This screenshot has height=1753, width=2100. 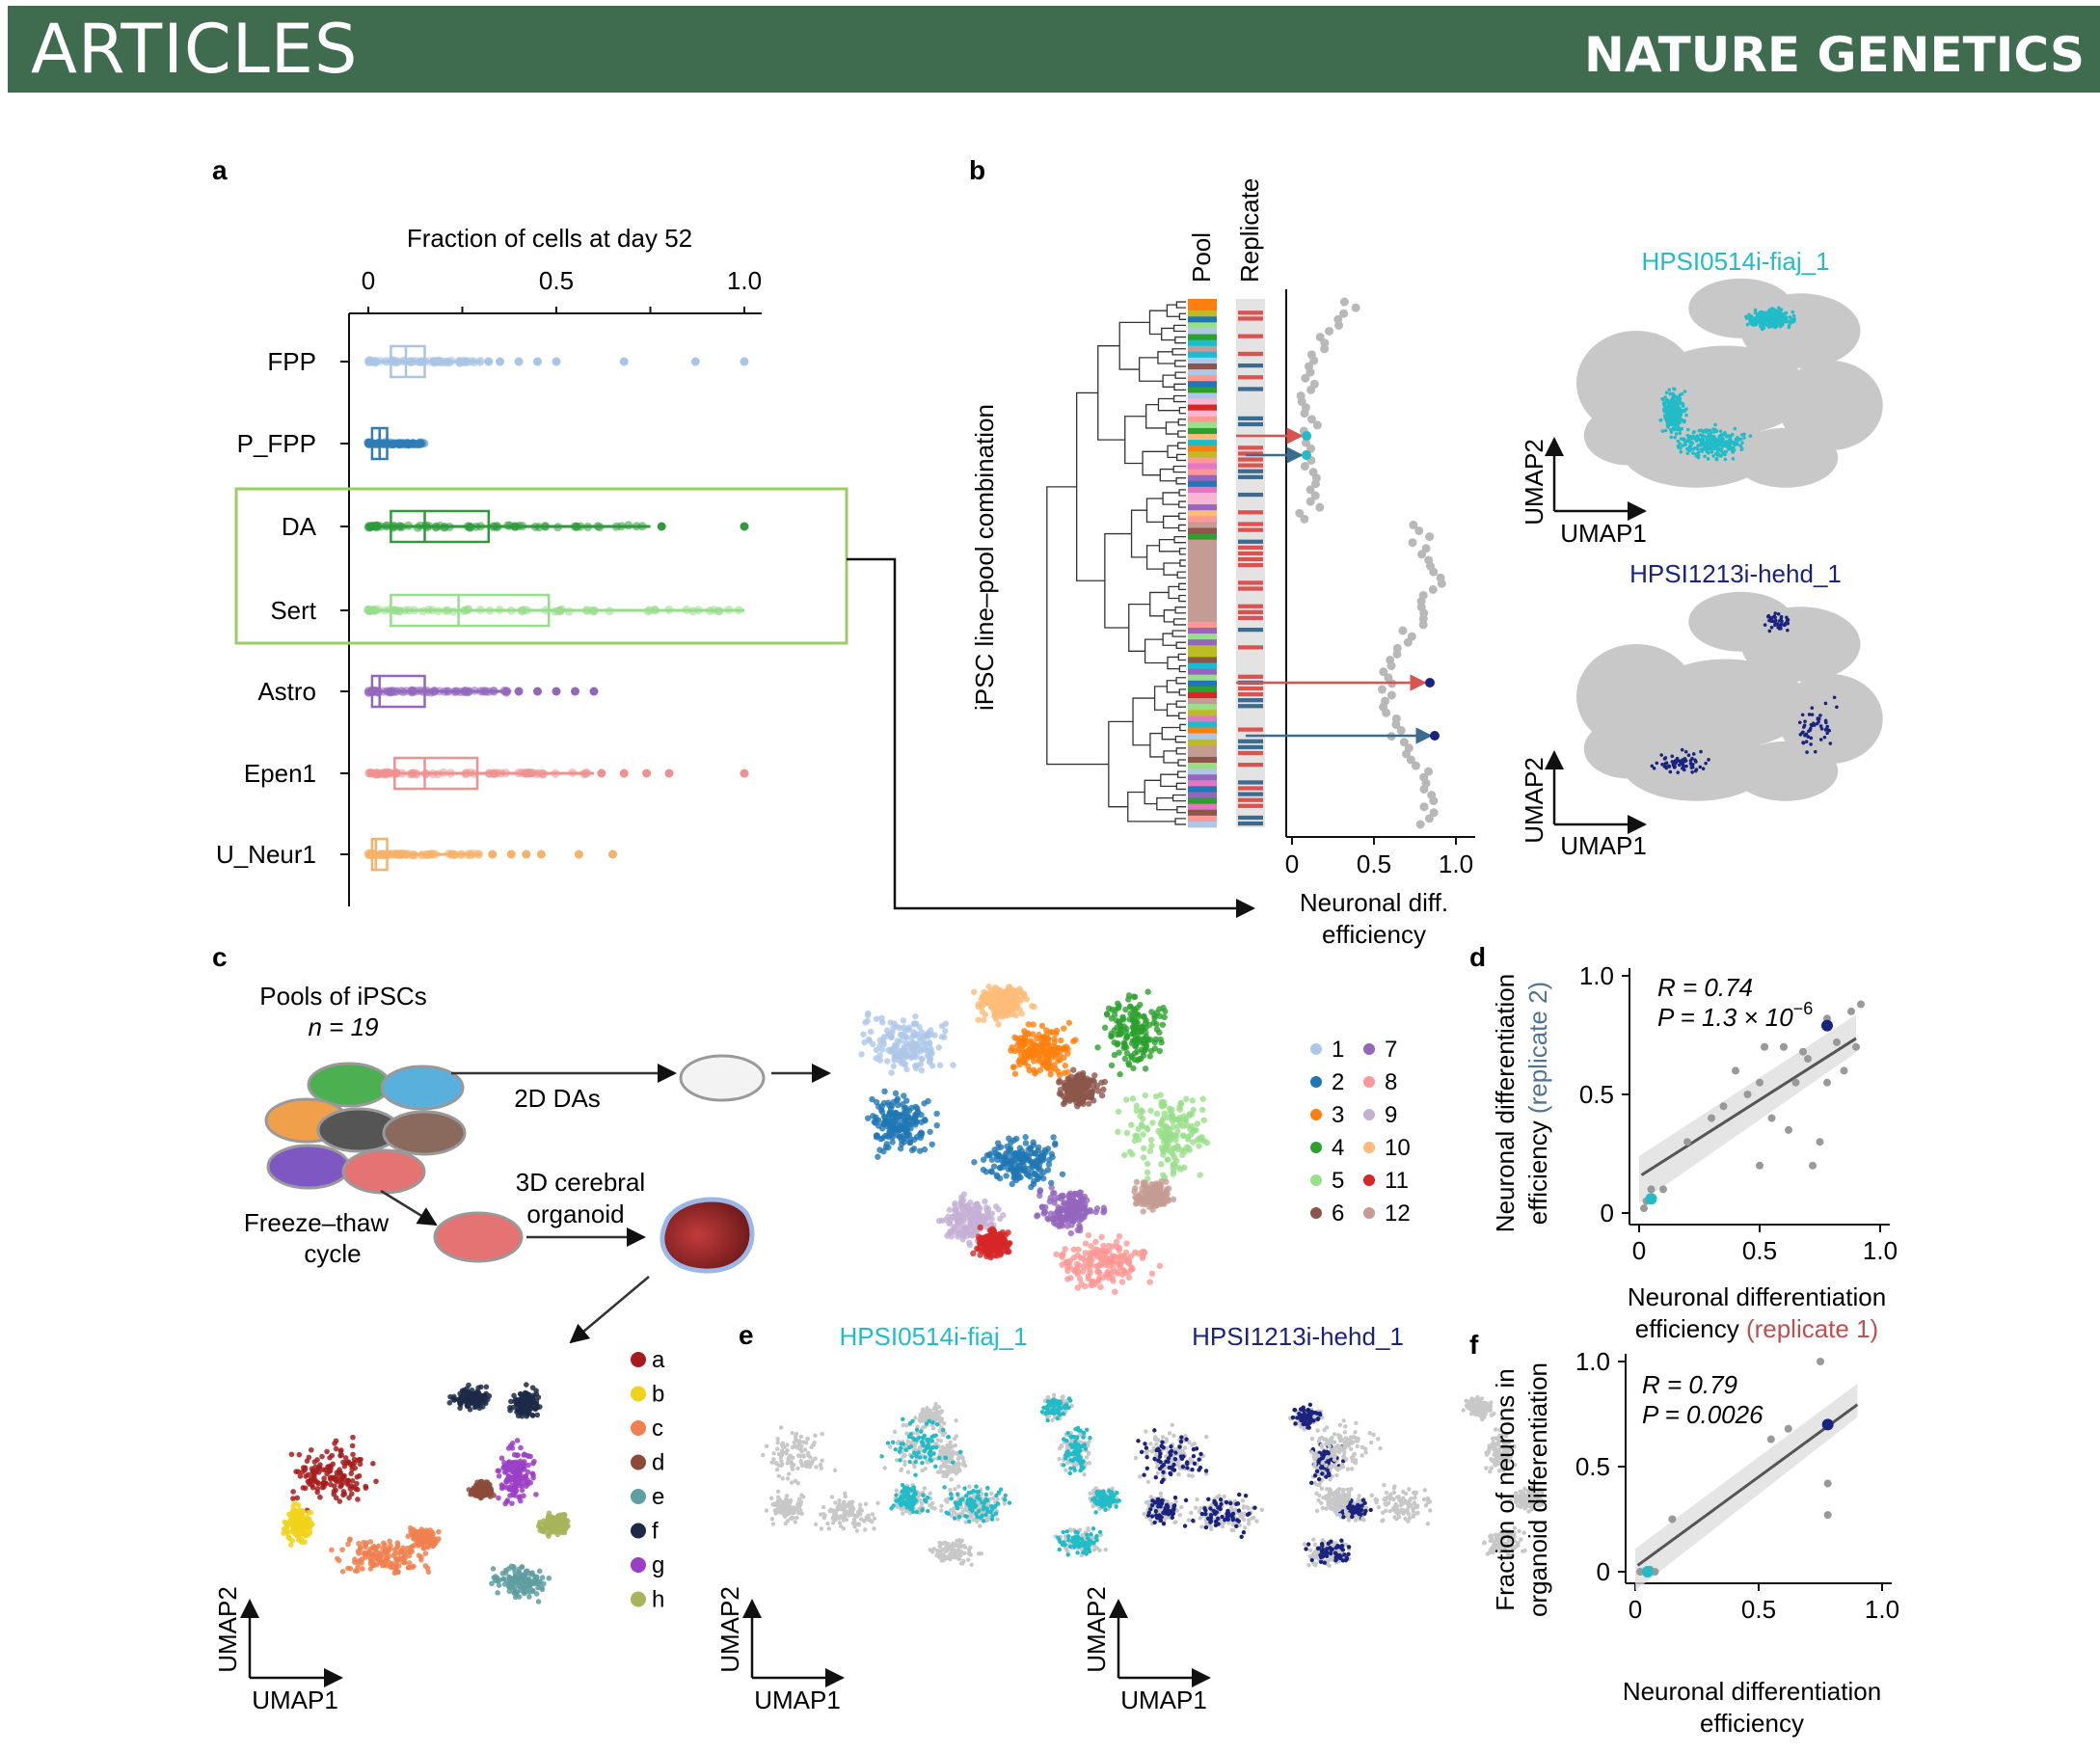 What do you see at coordinates (1327, 1115) in the screenshot?
I see `legend-item: 3` at bounding box center [1327, 1115].